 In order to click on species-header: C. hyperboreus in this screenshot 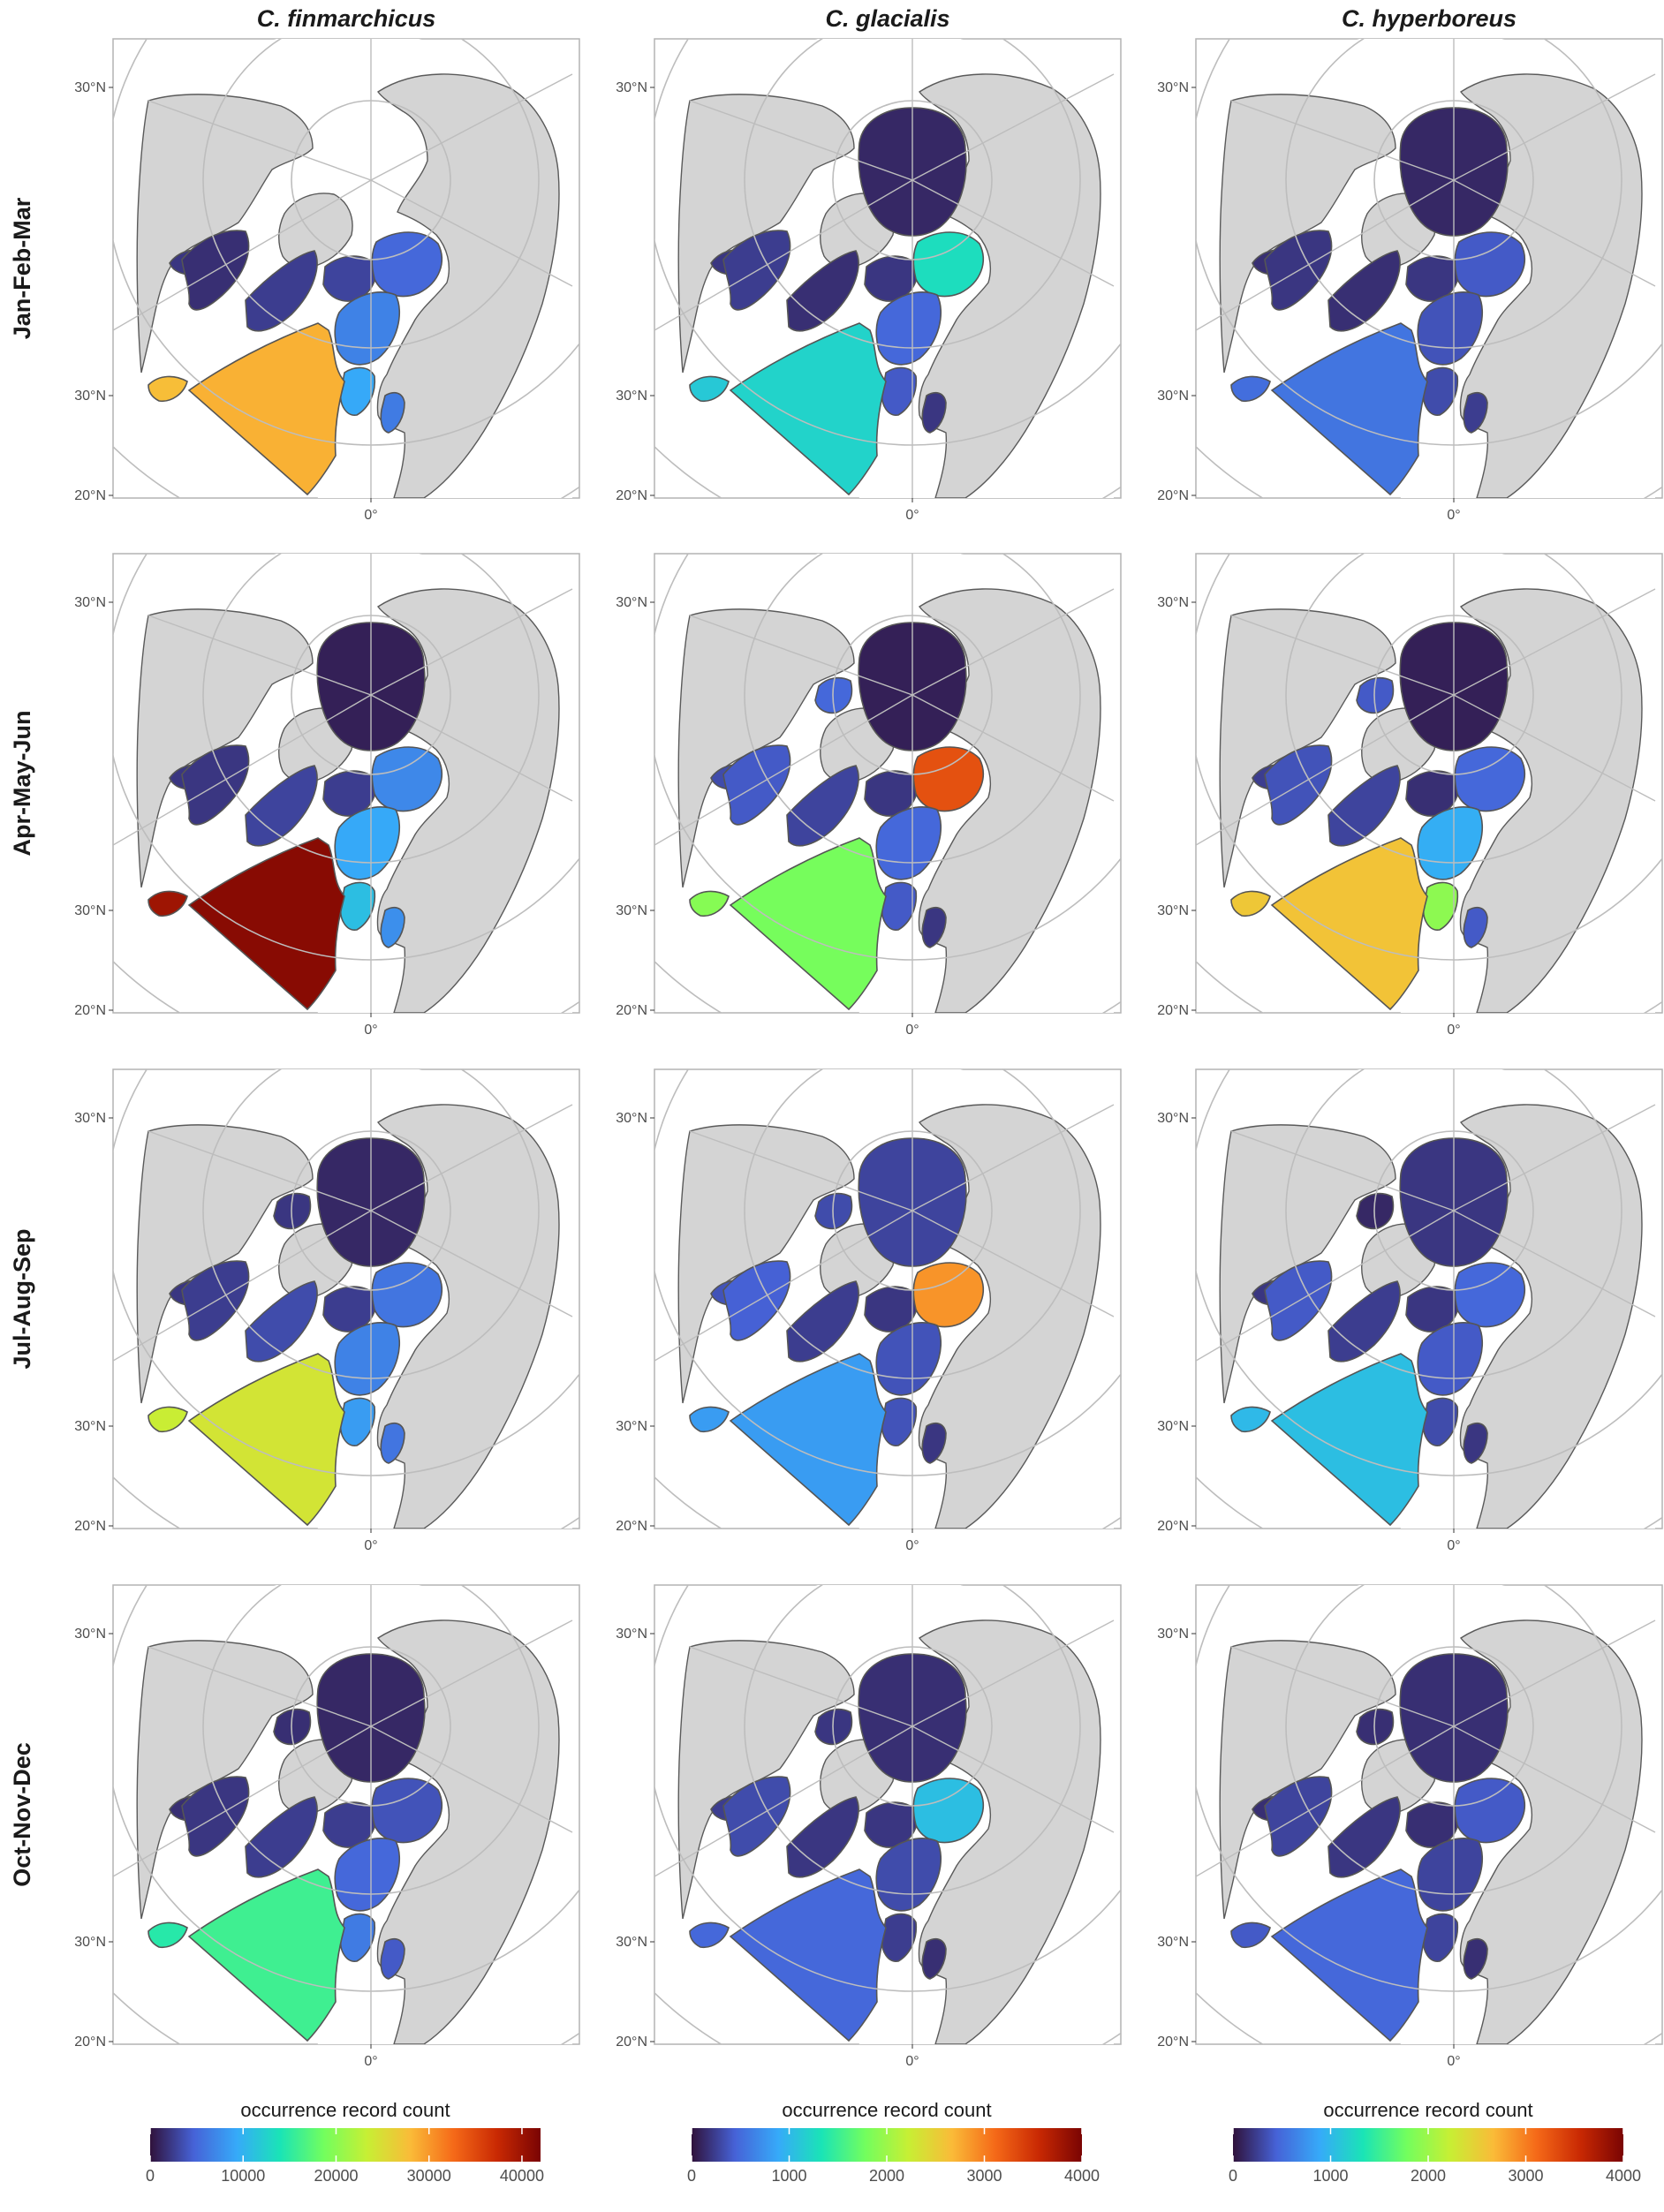, I will do `click(1429, 18)`.